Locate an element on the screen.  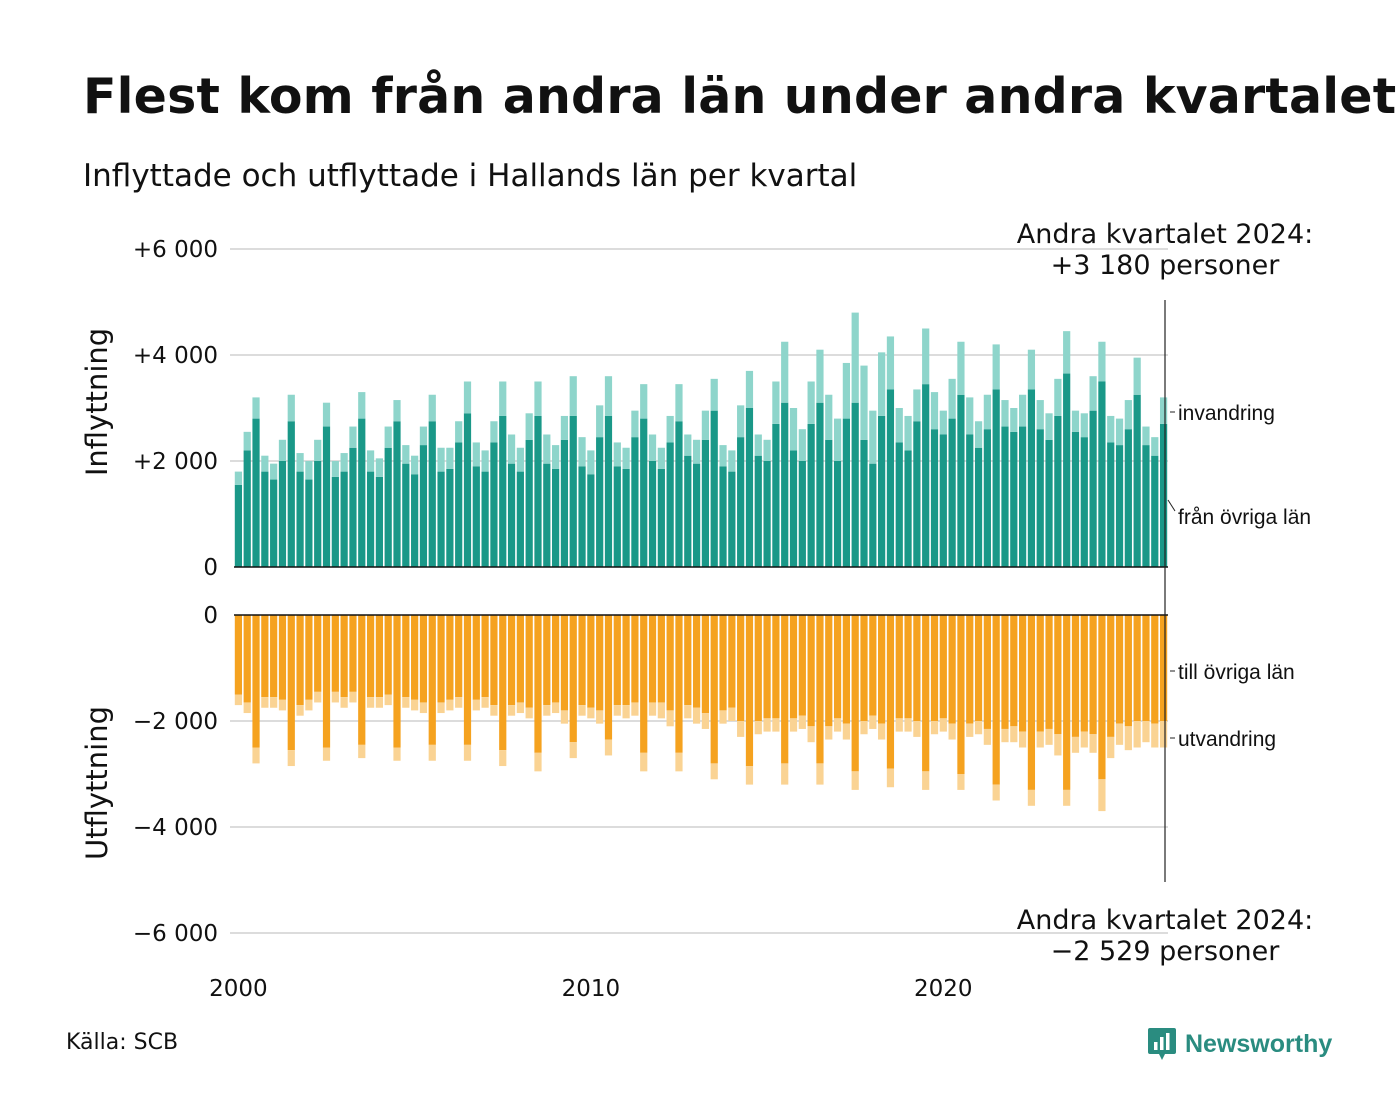
y-tick-label-top: 0 is located at coordinates (210, 568).